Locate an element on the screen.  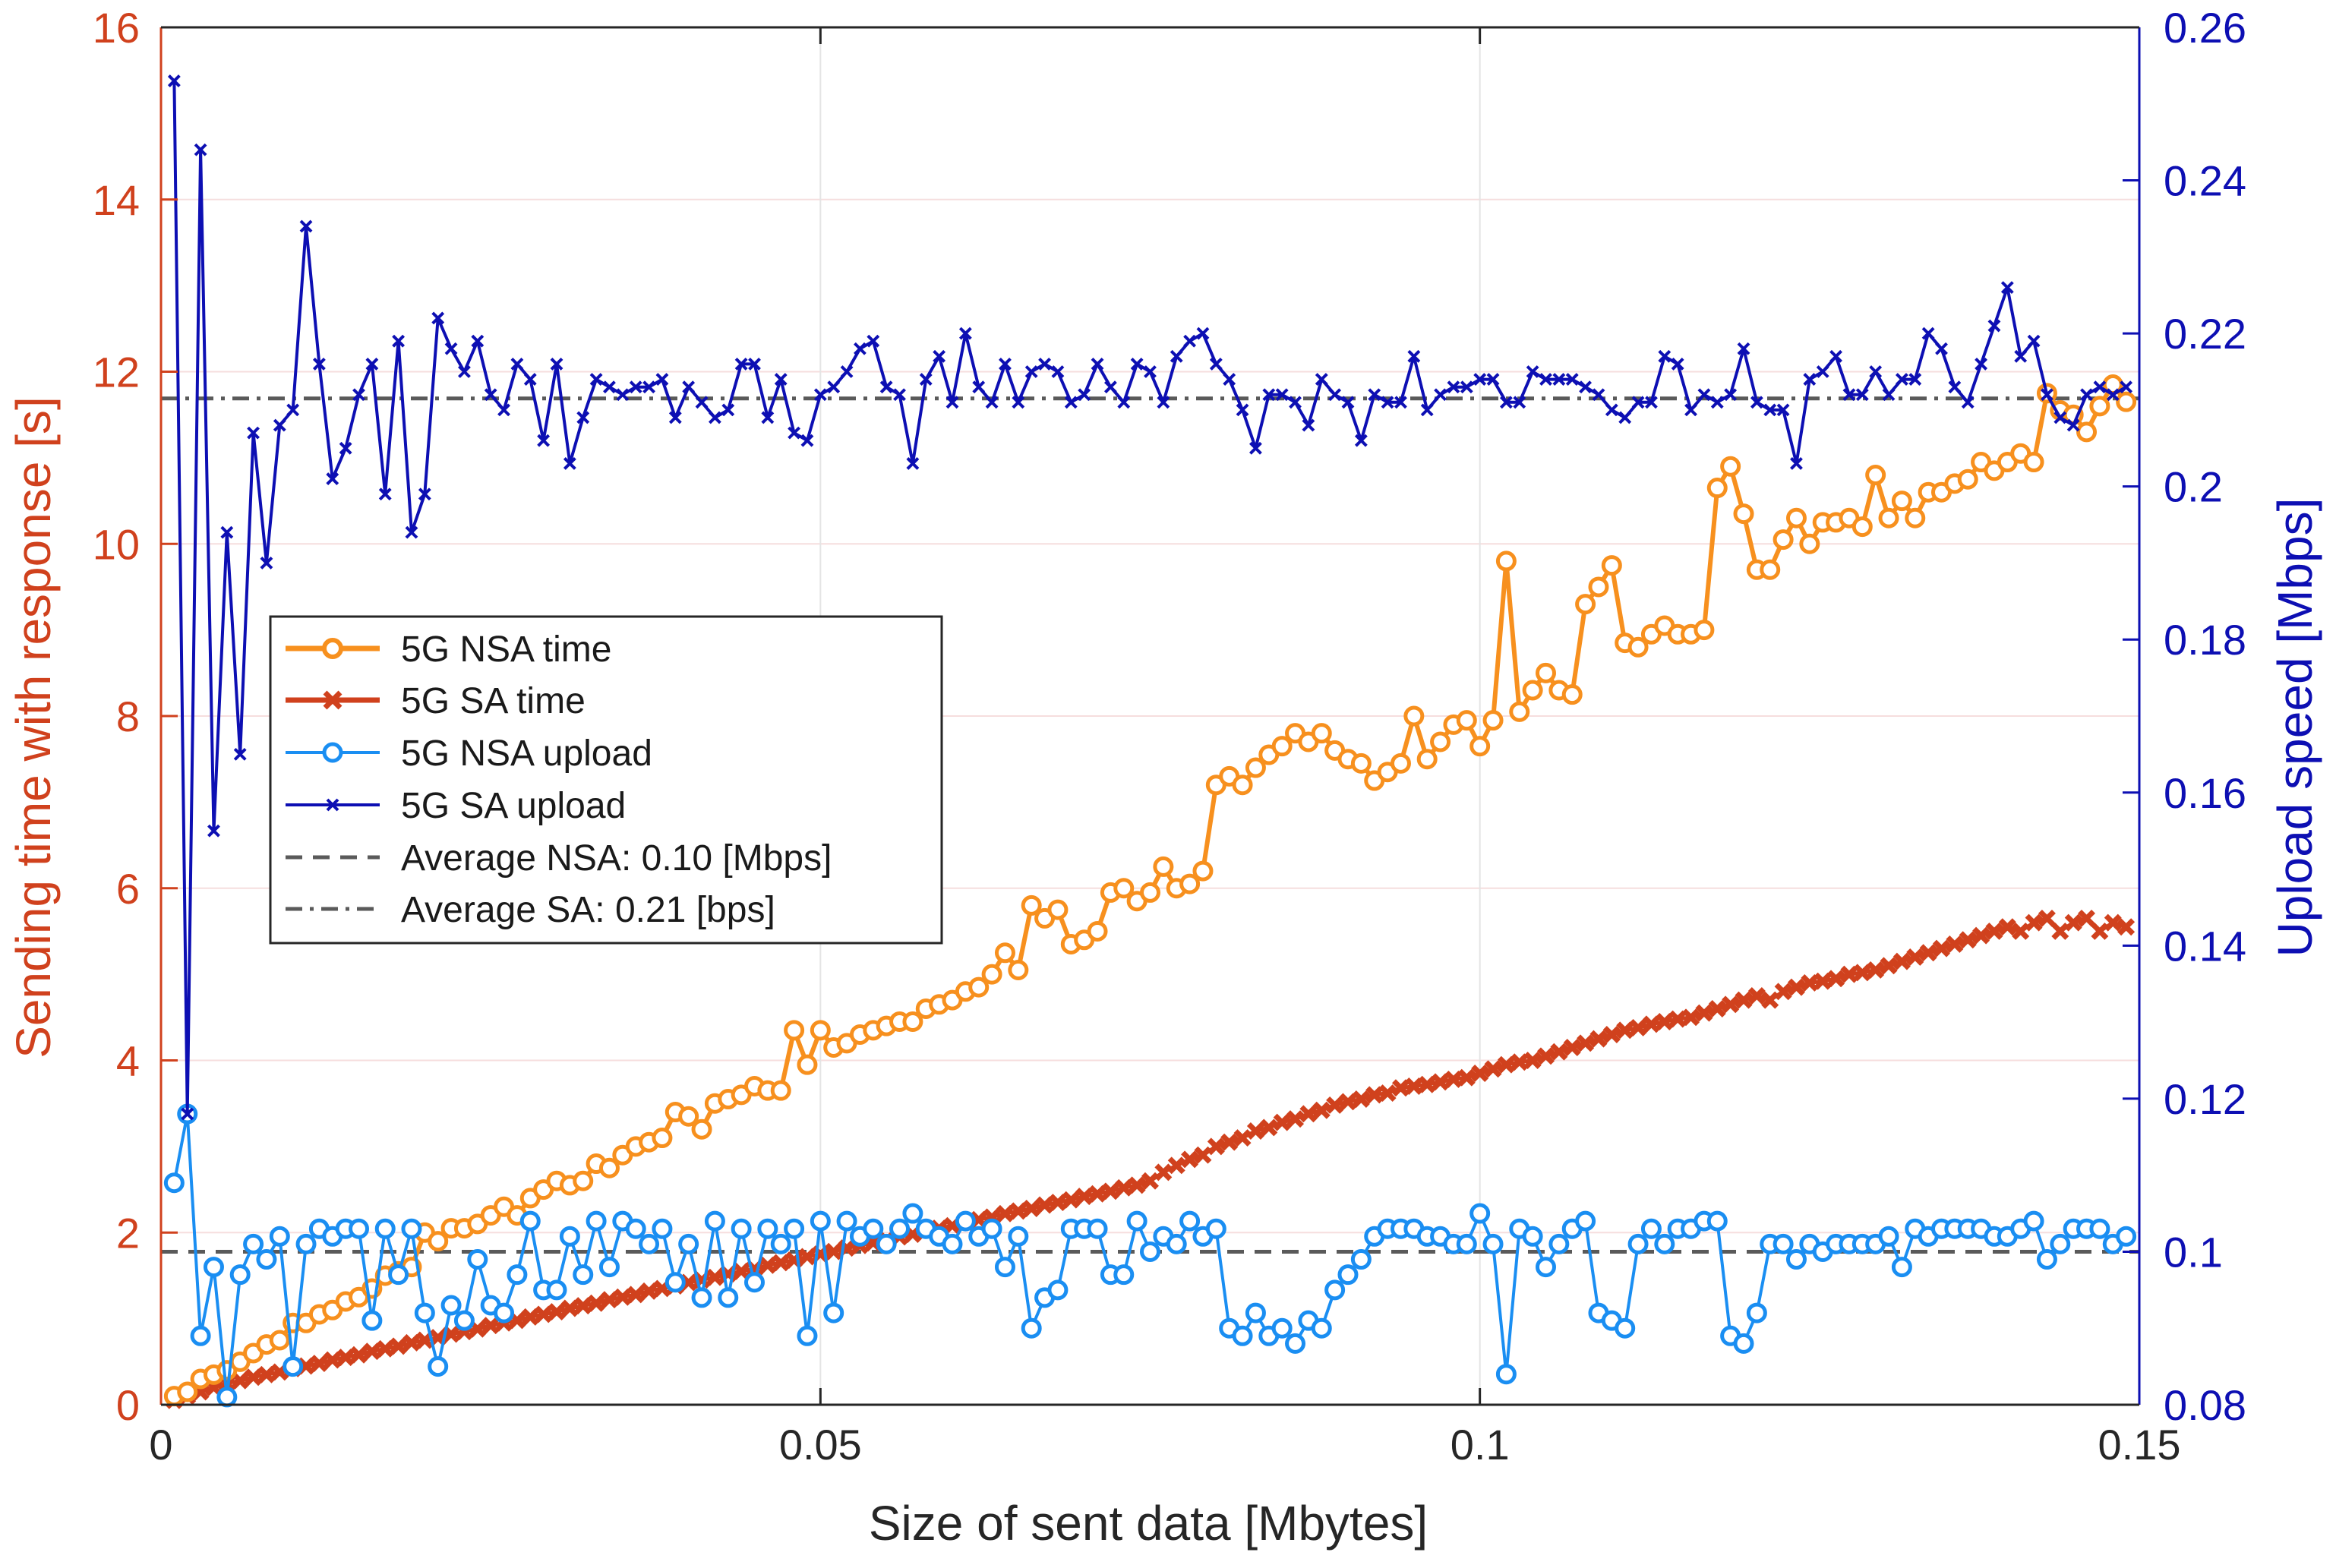
legend-label-nsa-time: 5G NSA time is located at coordinates (506, 650).